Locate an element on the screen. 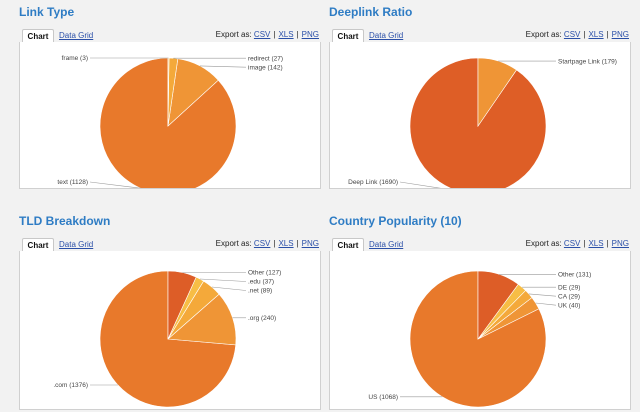 This screenshot has width=640, height=412. pie-label-startpage-link: Startpage Link (179) is located at coordinates (587, 61).